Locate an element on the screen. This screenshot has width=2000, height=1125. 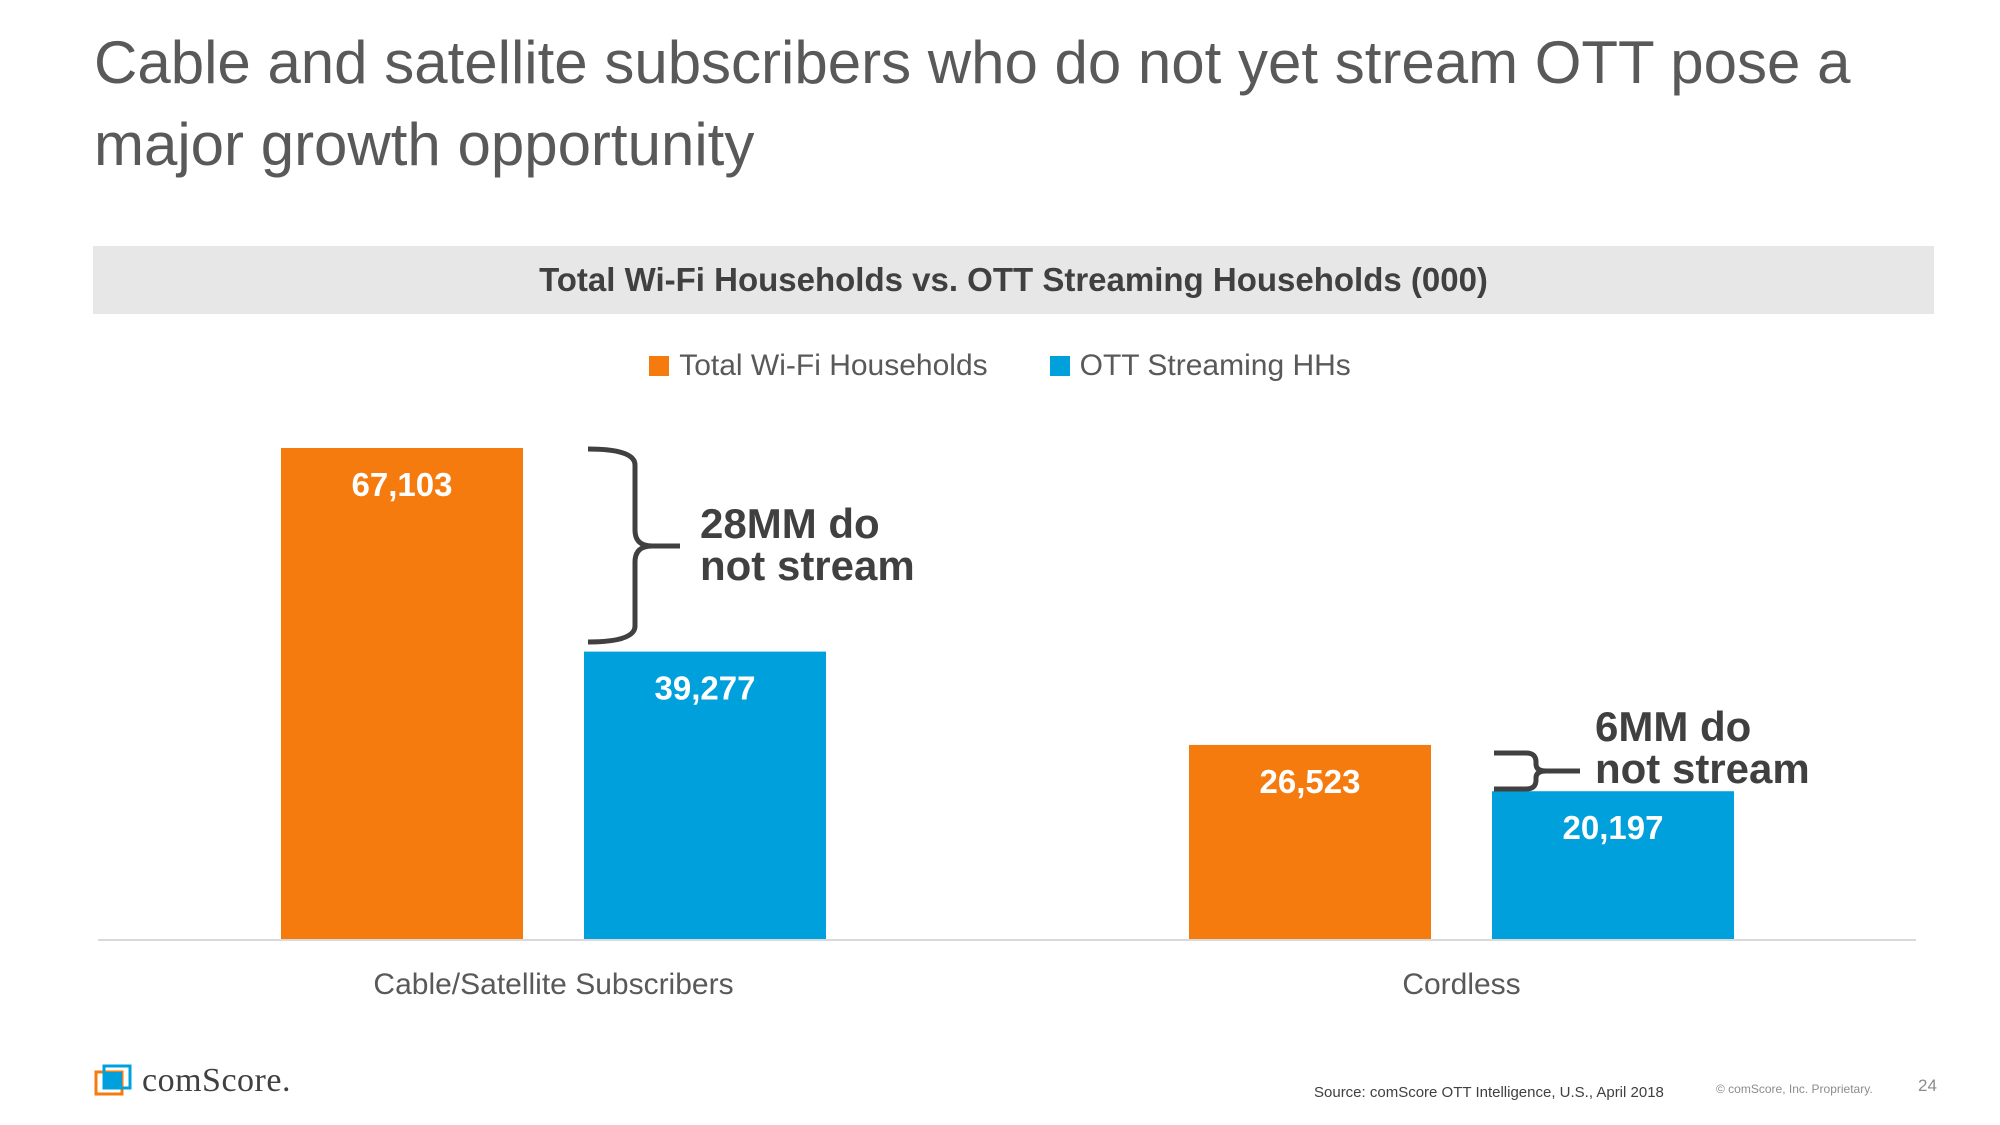
legend-item-wifi: Total Wi-Fi Households is located at coordinates (818, 366).